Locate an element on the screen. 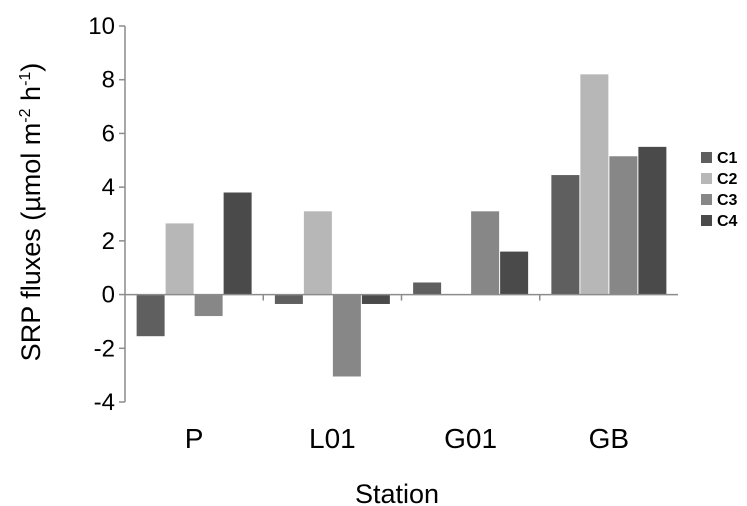 The height and width of the screenshot is (506, 747). x-tick-label: GB is located at coordinates (609, 438).